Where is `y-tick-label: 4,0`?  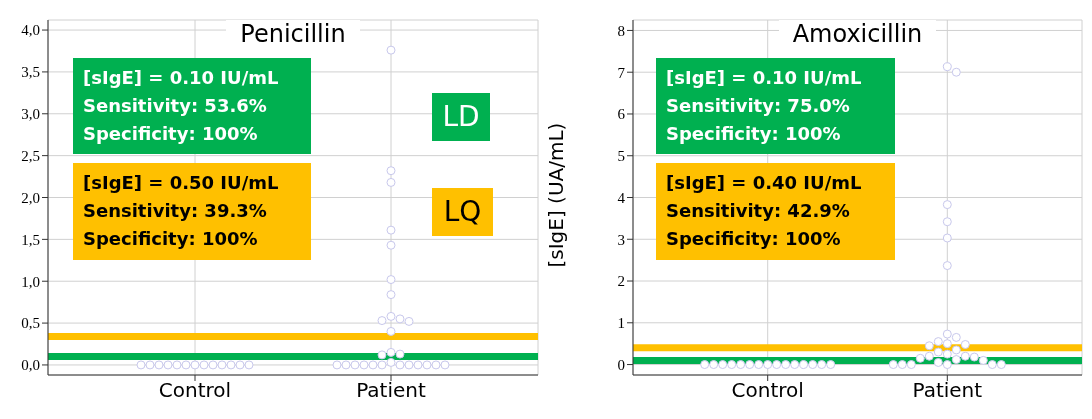
y-tick-label: 4,0 is located at coordinates (30, 30).